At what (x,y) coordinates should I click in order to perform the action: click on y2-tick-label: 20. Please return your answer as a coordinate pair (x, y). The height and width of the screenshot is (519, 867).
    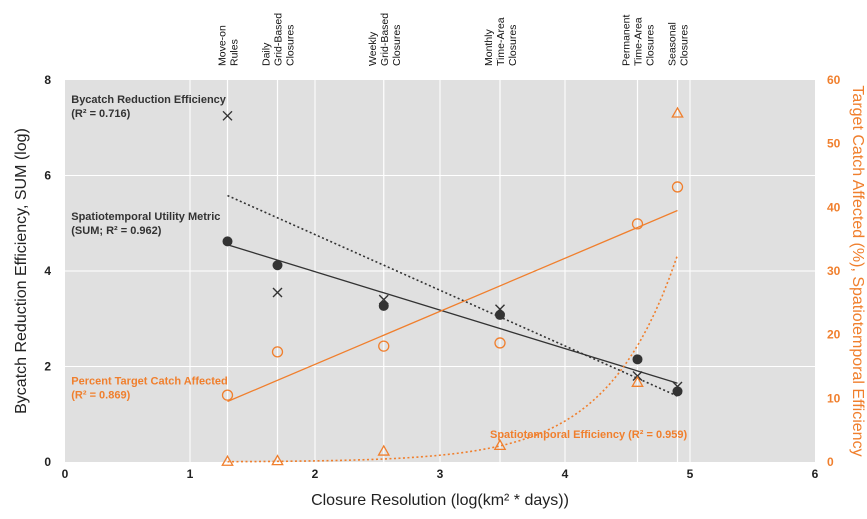
    Looking at the image, I should click on (834, 335).